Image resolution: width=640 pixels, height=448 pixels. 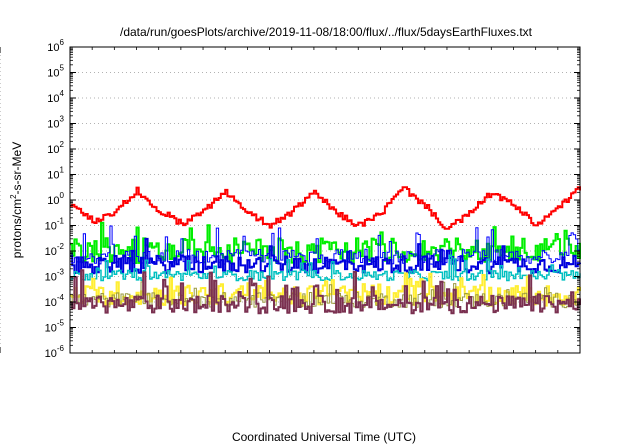 What do you see at coordinates (55, 352) in the screenshot?
I see `y-tick-label: 10⁻⁶` at bounding box center [55, 352].